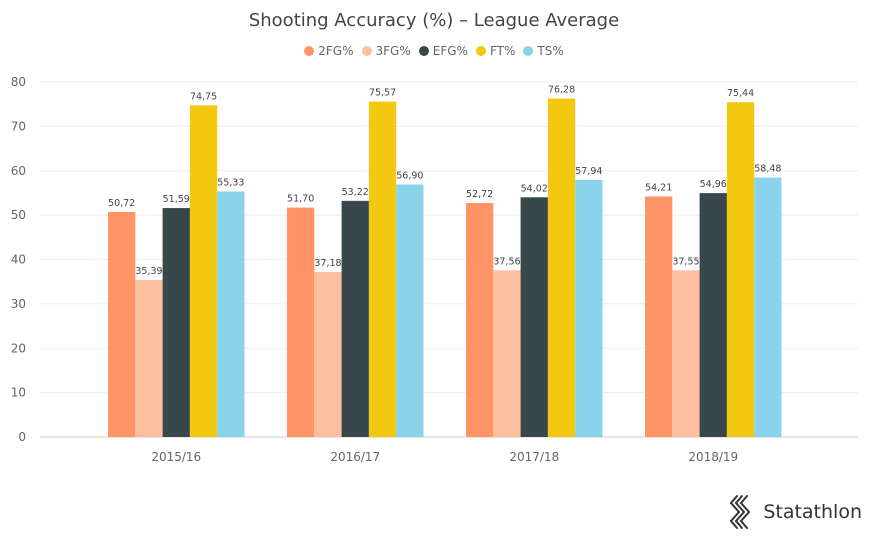  What do you see at coordinates (561, 90) in the screenshot?
I see `data-label: 76,28` at bounding box center [561, 90].